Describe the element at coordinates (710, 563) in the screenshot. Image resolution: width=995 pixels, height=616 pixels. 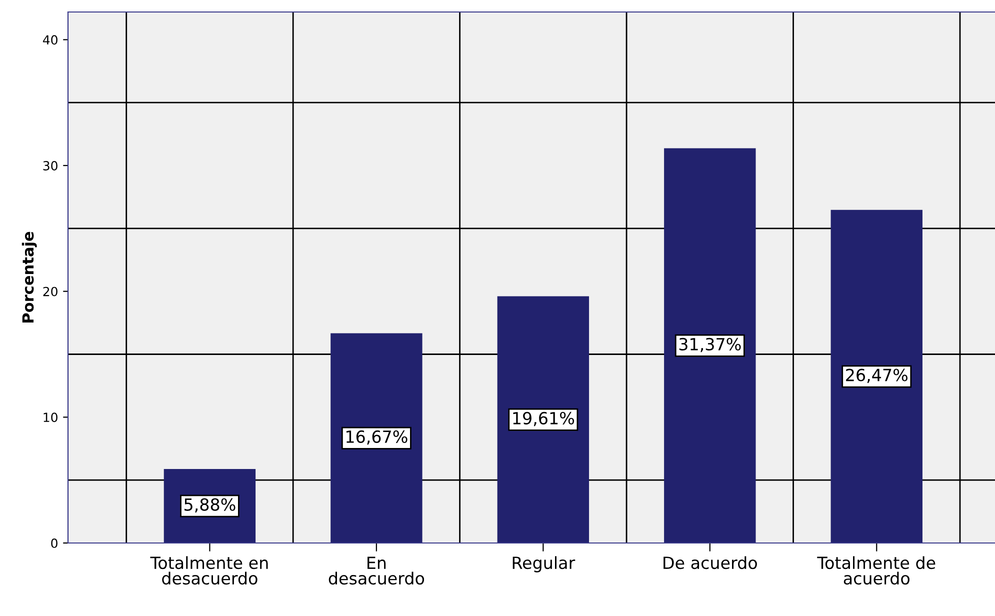
I see `x-tick-label: De acuerdo` at that location.